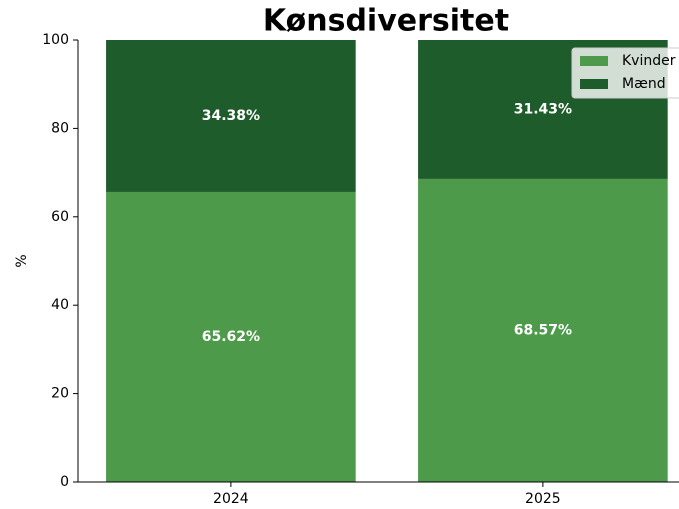 The width and height of the screenshot is (679, 509). I want to click on chart-title: Kønsdiversitet, so click(386, 21).